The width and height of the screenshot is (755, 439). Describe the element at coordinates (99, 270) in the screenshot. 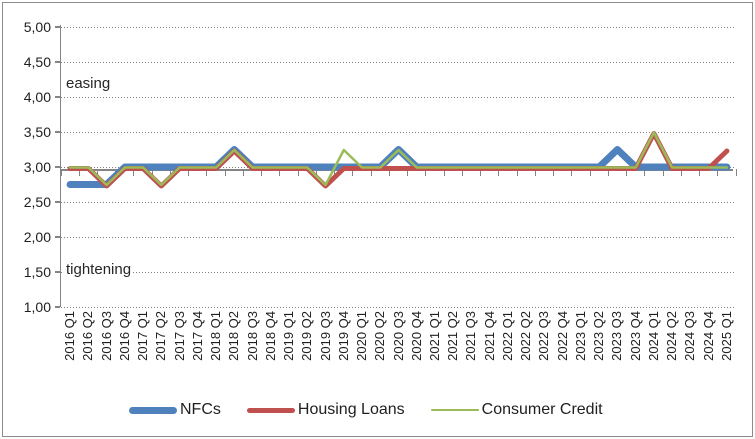

I see `annotation-tightening: tightening` at that location.